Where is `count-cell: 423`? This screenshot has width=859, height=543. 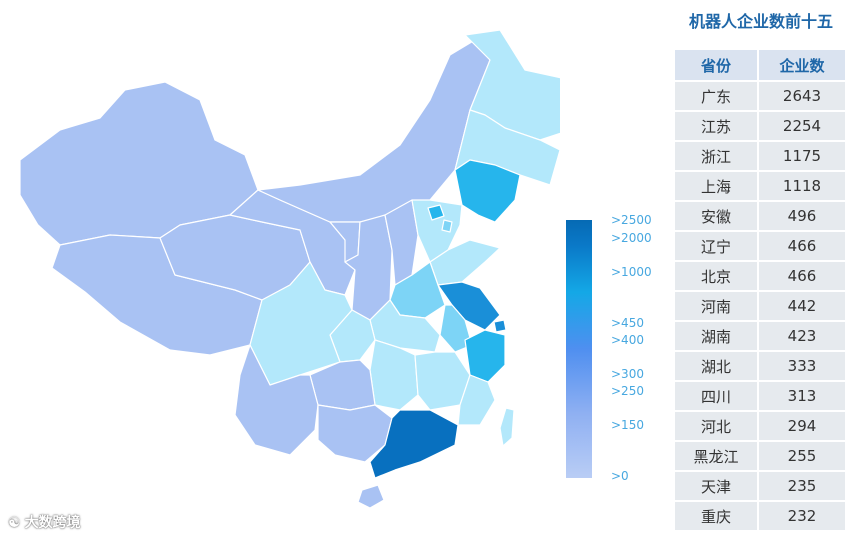
count-cell: 423 is located at coordinates (802, 336).